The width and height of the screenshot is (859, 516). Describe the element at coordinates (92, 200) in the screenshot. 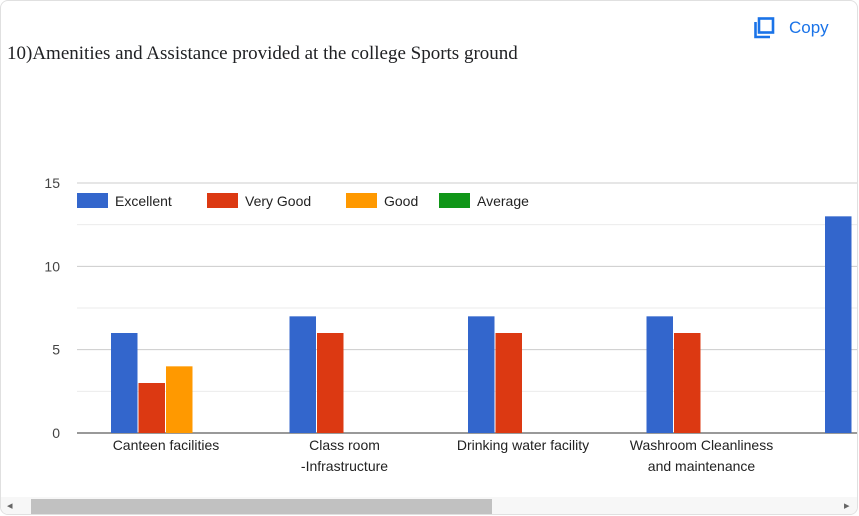

I see `legend-swatch-excellent` at that location.